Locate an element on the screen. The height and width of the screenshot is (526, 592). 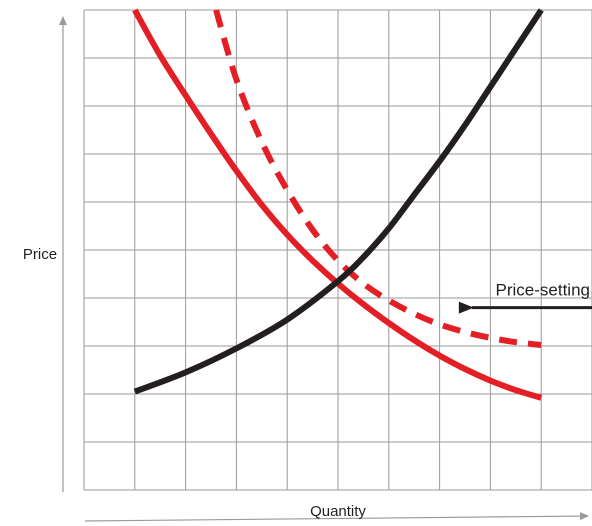
x-axis-arrow is located at coordinates (336, 517).